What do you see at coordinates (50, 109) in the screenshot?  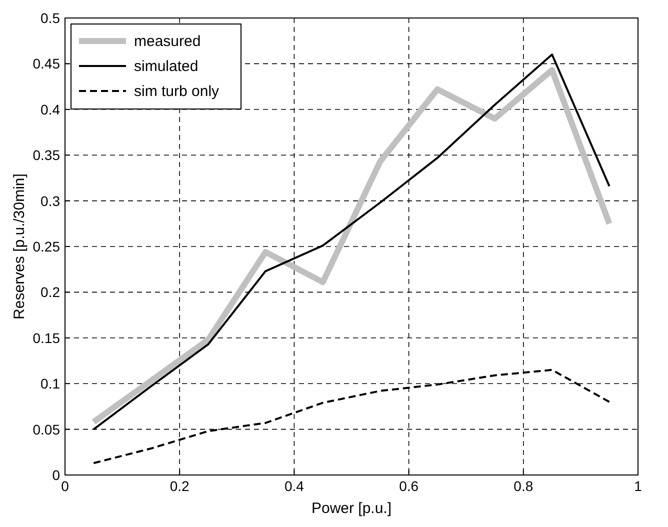 I see `y-tick-label: 0.4` at bounding box center [50, 109].